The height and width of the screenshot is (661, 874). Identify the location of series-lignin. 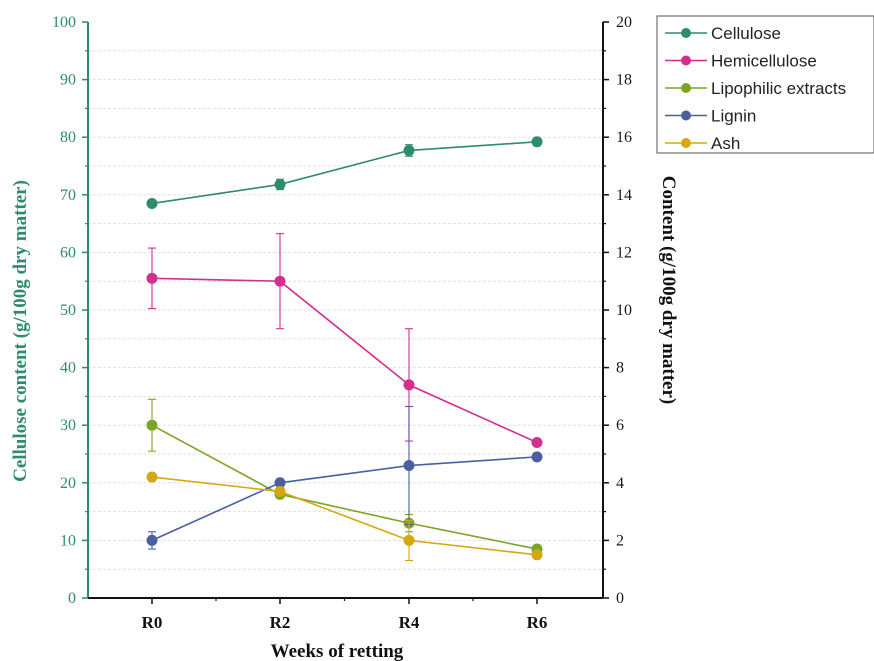
(344, 477).